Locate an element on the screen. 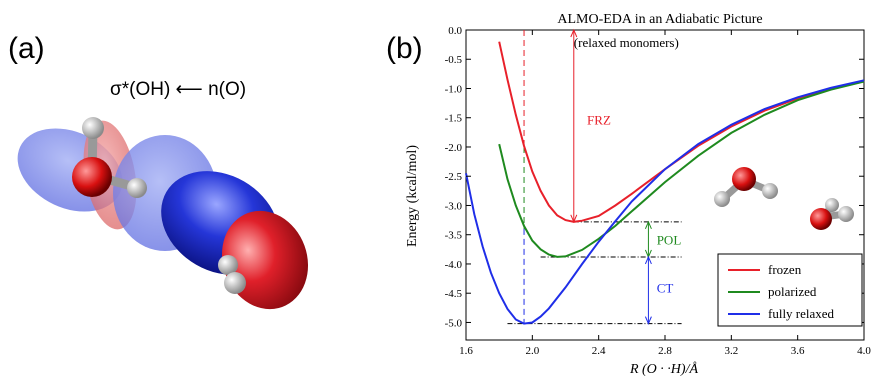 The width and height of the screenshot is (874, 377). panel-a-label: (a) is located at coordinates (26, 48).